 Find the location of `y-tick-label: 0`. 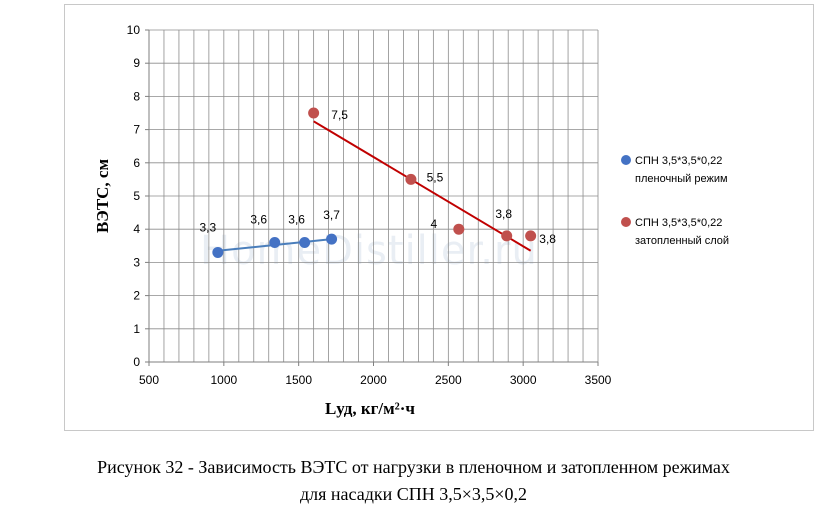

y-tick-label: 0 is located at coordinates (136, 362).